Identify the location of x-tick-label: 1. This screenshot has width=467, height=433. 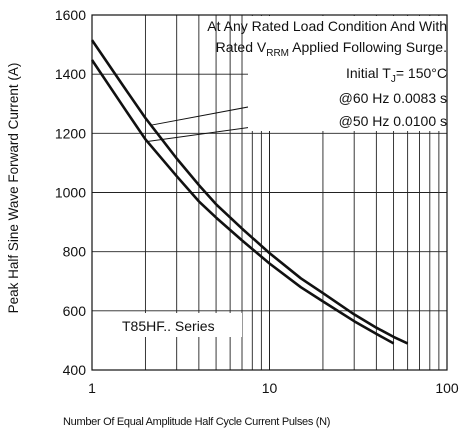
(92, 388).